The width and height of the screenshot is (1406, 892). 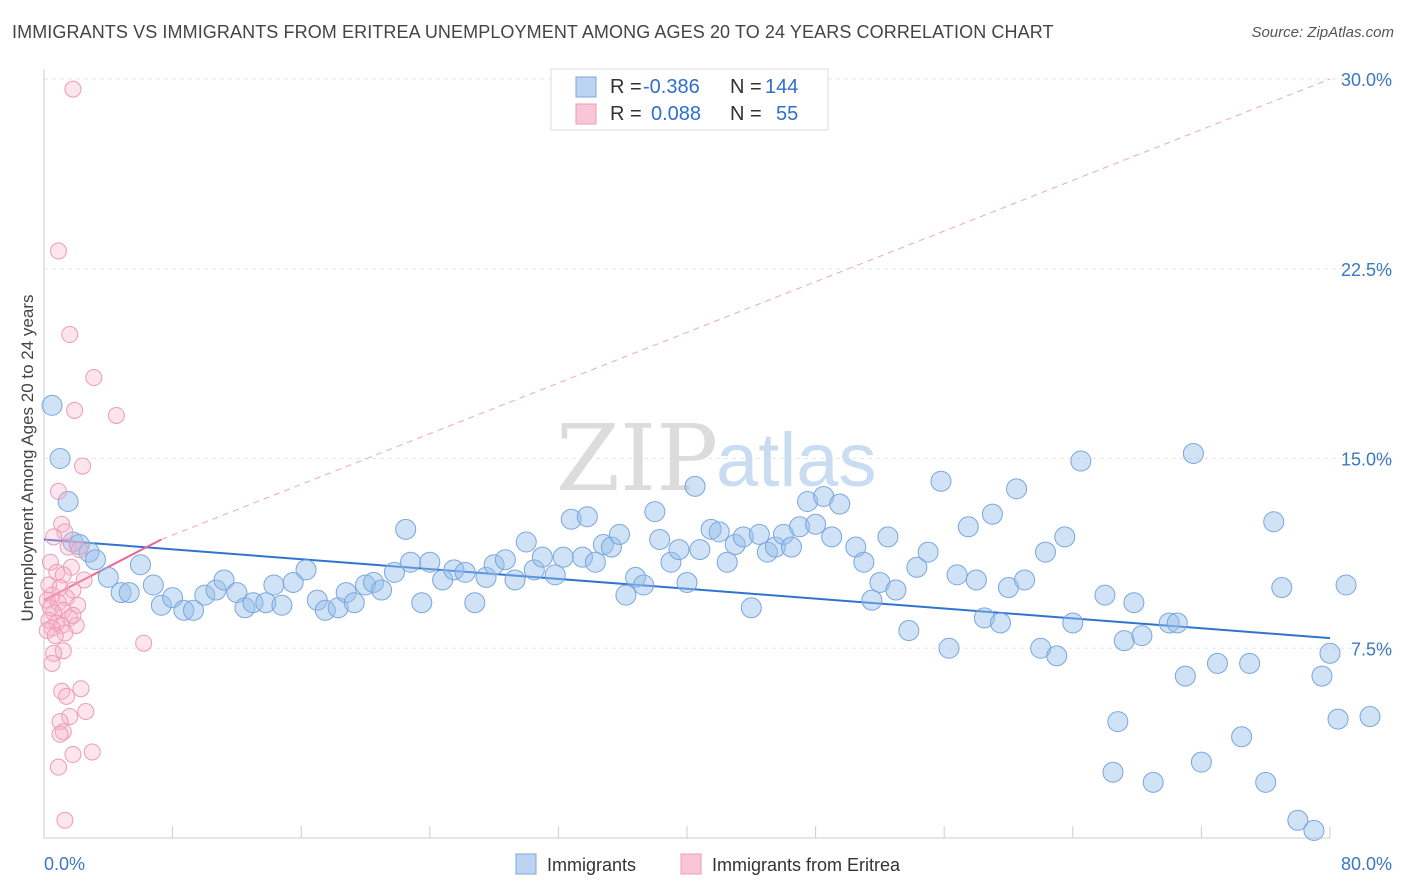 What do you see at coordinates (687, 589) in the screenshot?
I see `trend-line-immigrants` at bounding box center [687, 589].